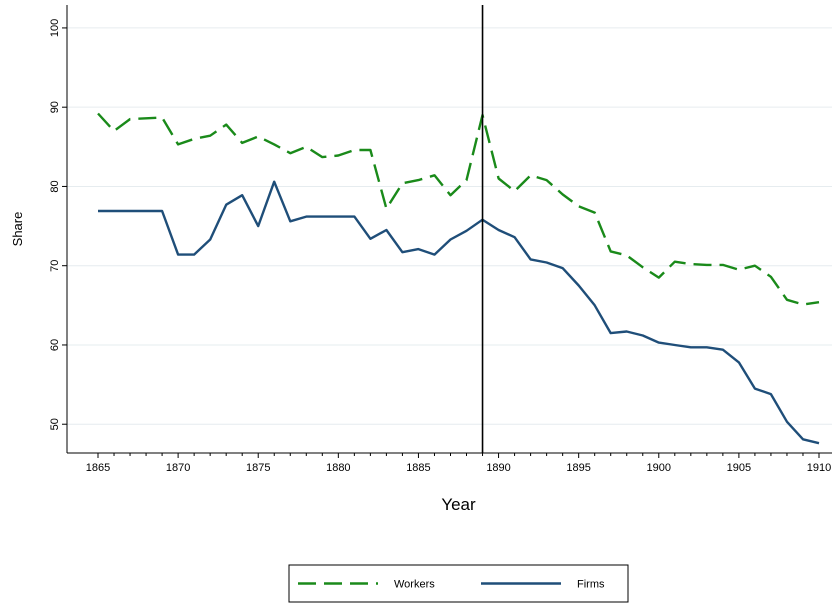 The width and height of the screenshot is (835, 604). I want to click on legend-label-firms: Firms, so click(591, 585).